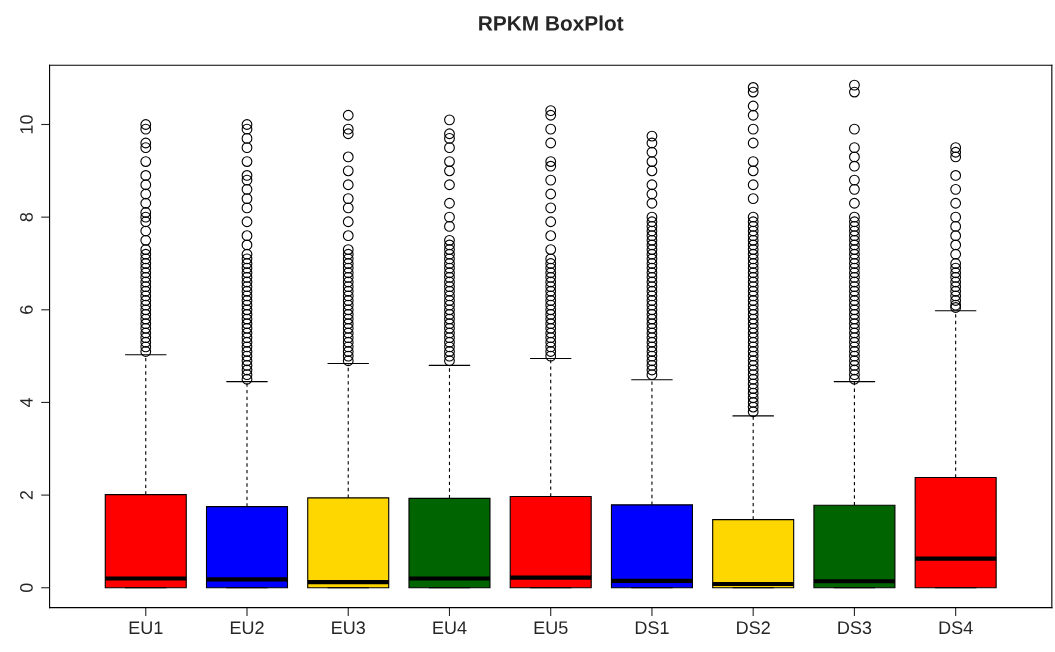 The height and width of the screenshot is (652, 1055). I want to click on y-tick-label: 8, so click(26, 217).